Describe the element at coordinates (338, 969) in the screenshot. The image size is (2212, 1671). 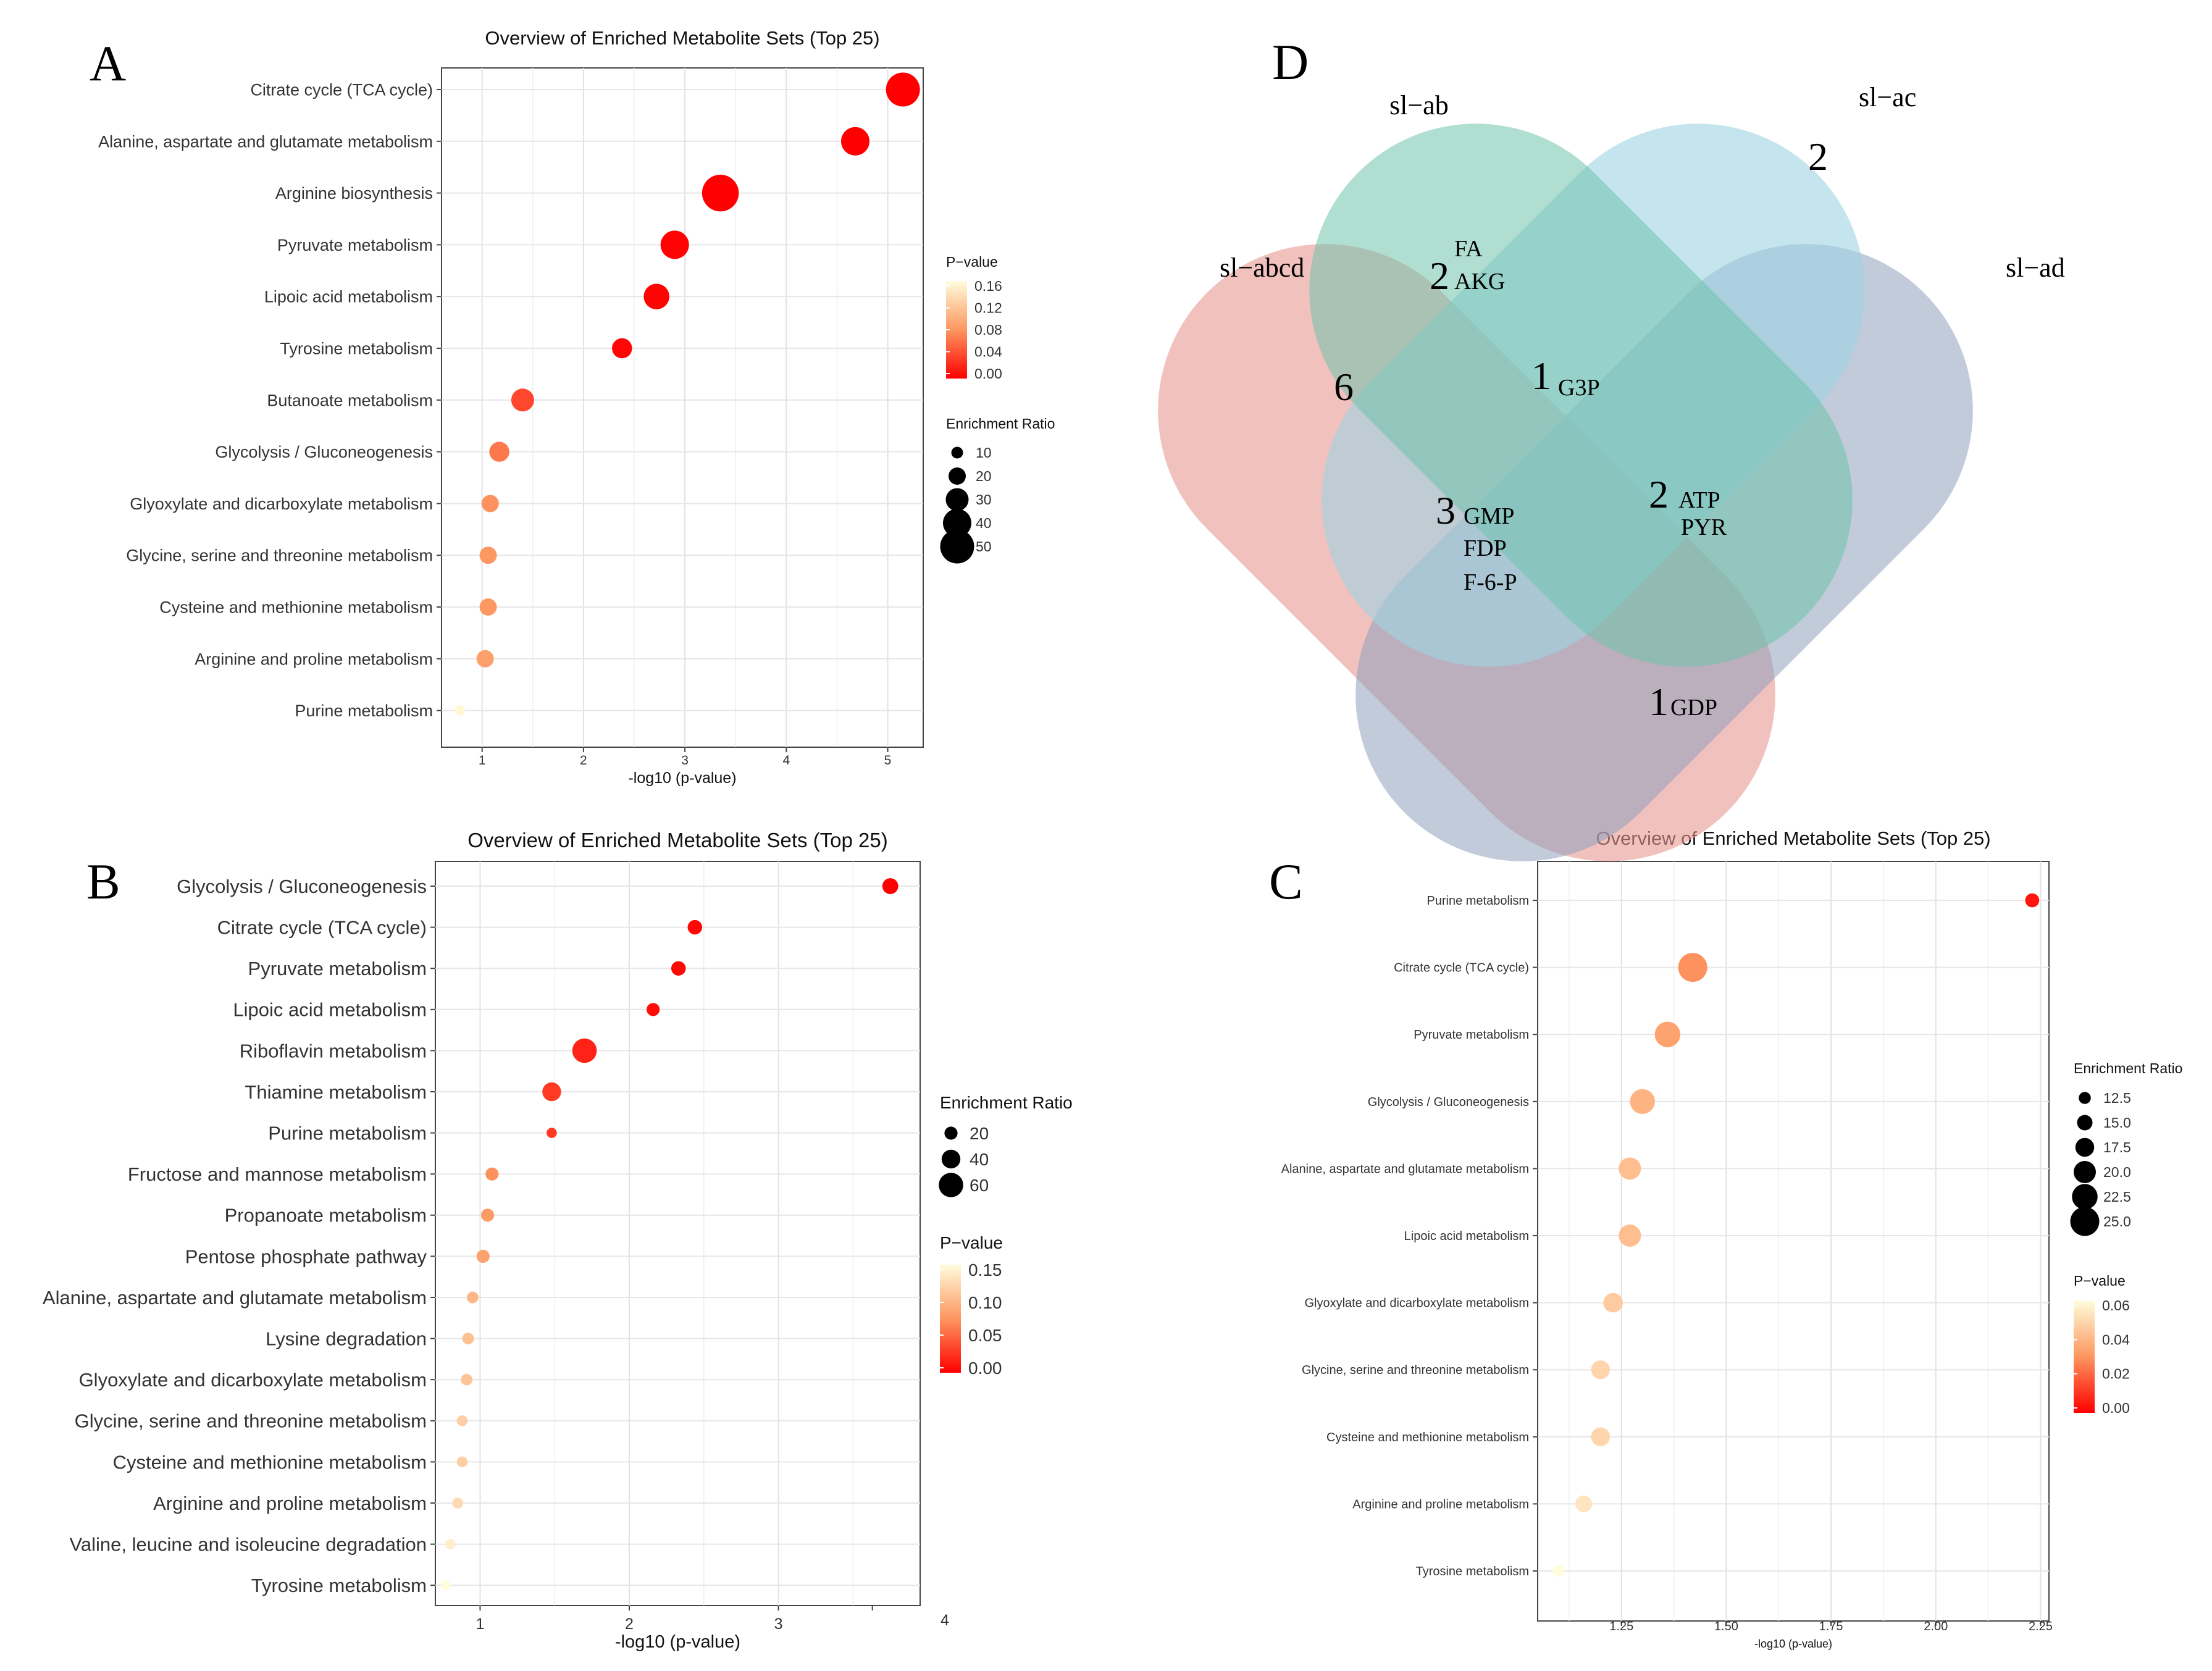
I see `panel-b-category-label: Pyruvate metabolism` at that location.